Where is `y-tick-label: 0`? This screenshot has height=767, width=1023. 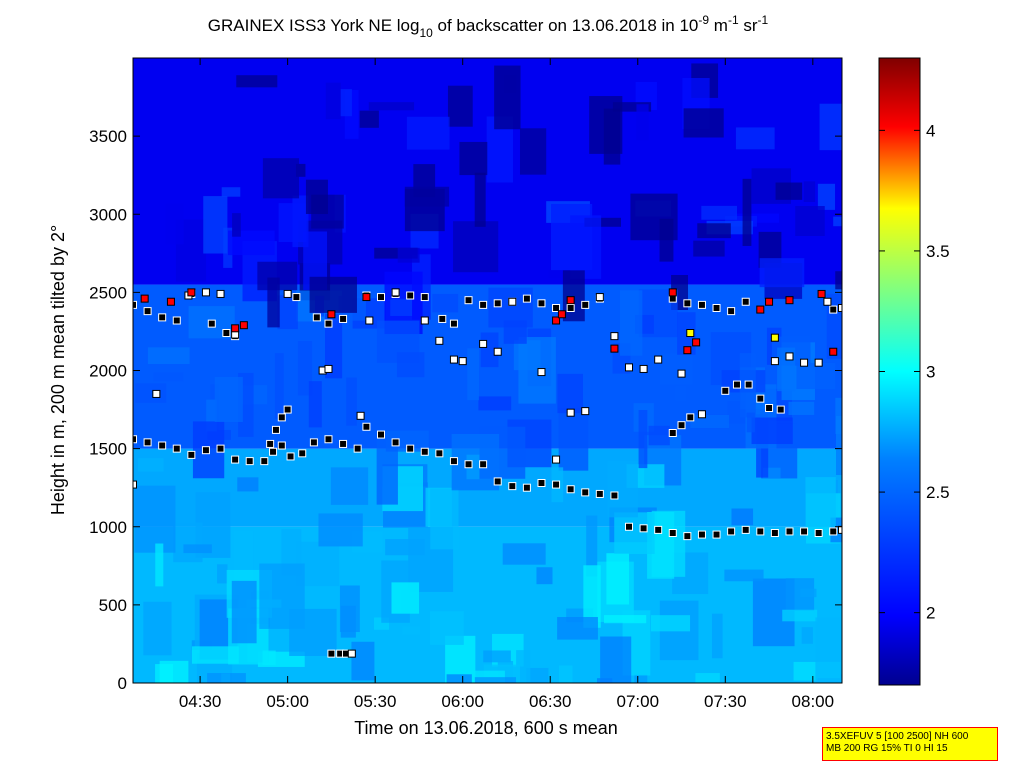 y-tick-label: 0 is located at coordinates (122, 683).